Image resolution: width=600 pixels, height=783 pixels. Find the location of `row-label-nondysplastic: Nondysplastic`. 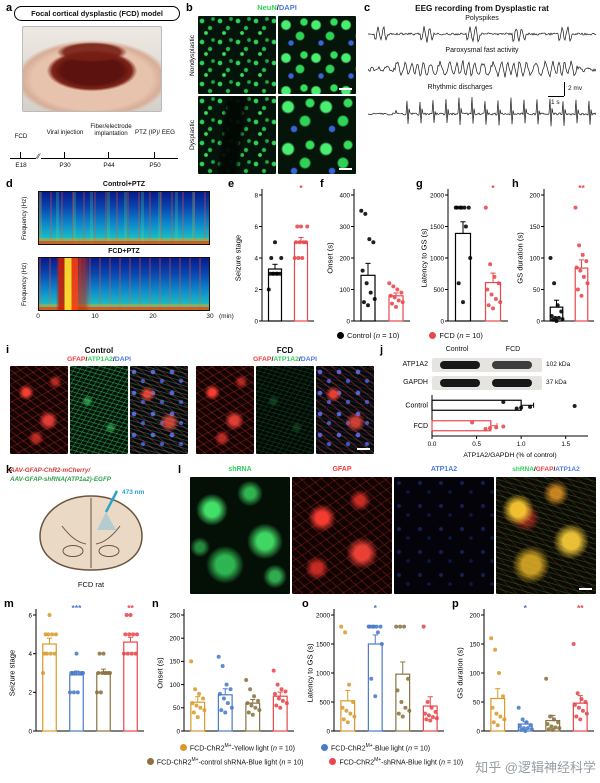

row-label-nondysplastic: Nondysplastic is located at coordinates (192, 55).